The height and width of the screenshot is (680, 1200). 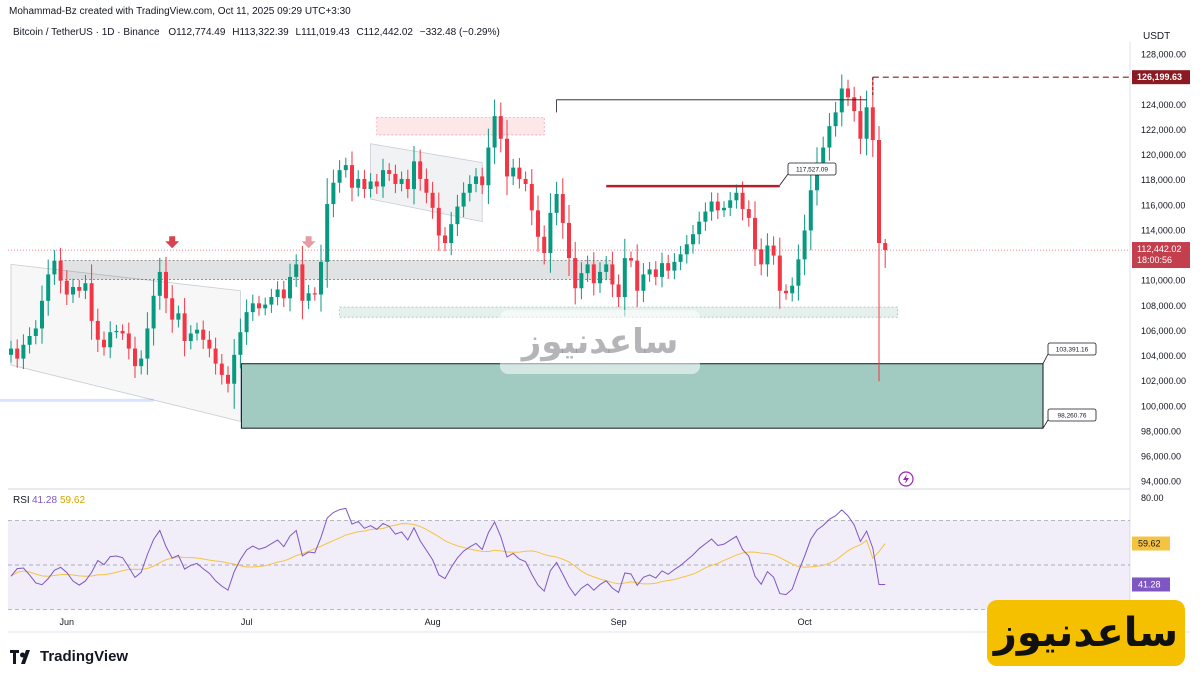 What do you see at coordinates (1072, 415) in the screenshot?
I see `zone-bottom-callout-box` at bounding box center [1072, 415].